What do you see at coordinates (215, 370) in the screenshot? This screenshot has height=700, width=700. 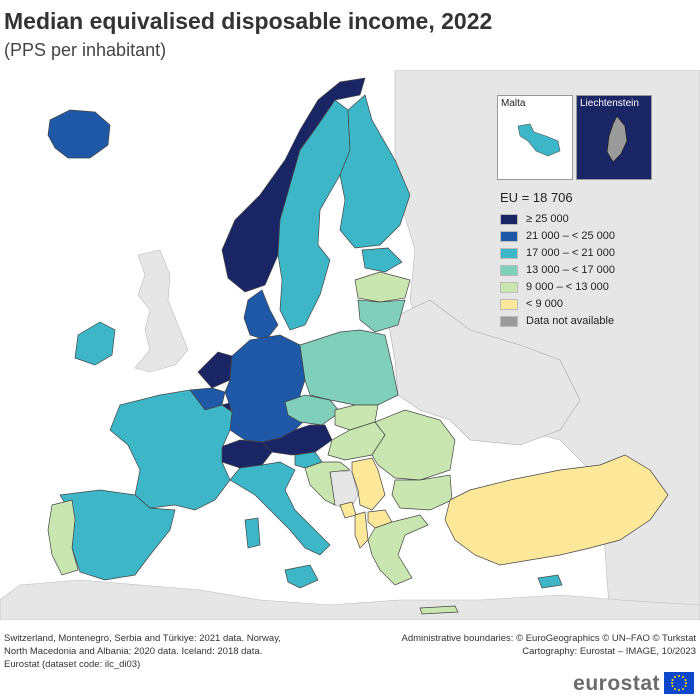 I see `region-netherlands` at bounding box center [215, 370].